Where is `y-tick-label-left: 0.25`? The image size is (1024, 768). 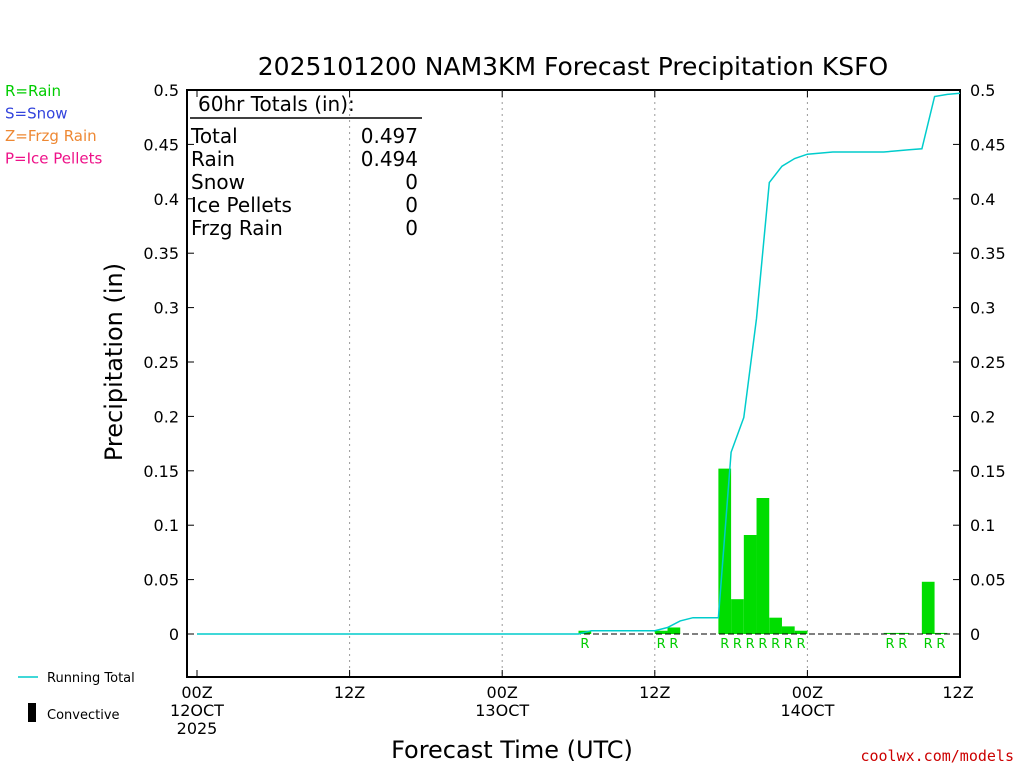 y-tick-label-left: 0.25 is located at coordinates (161, 362).